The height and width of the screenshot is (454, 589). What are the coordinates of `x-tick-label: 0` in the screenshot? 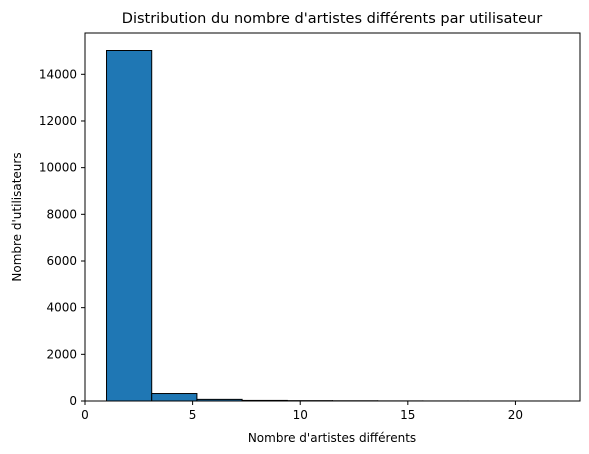 It's located at (85, 415).